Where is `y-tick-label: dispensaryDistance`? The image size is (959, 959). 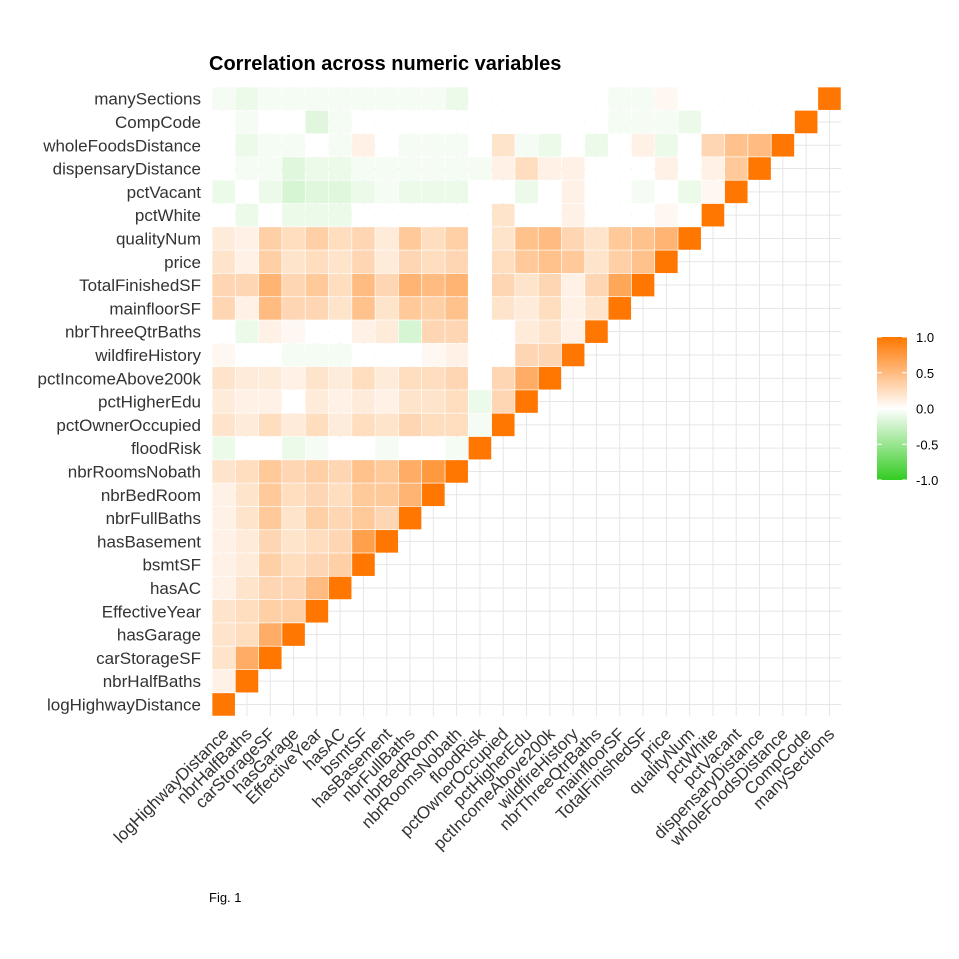 y-tick-label: dispensaryDistance is located at coordinates (127, 169).